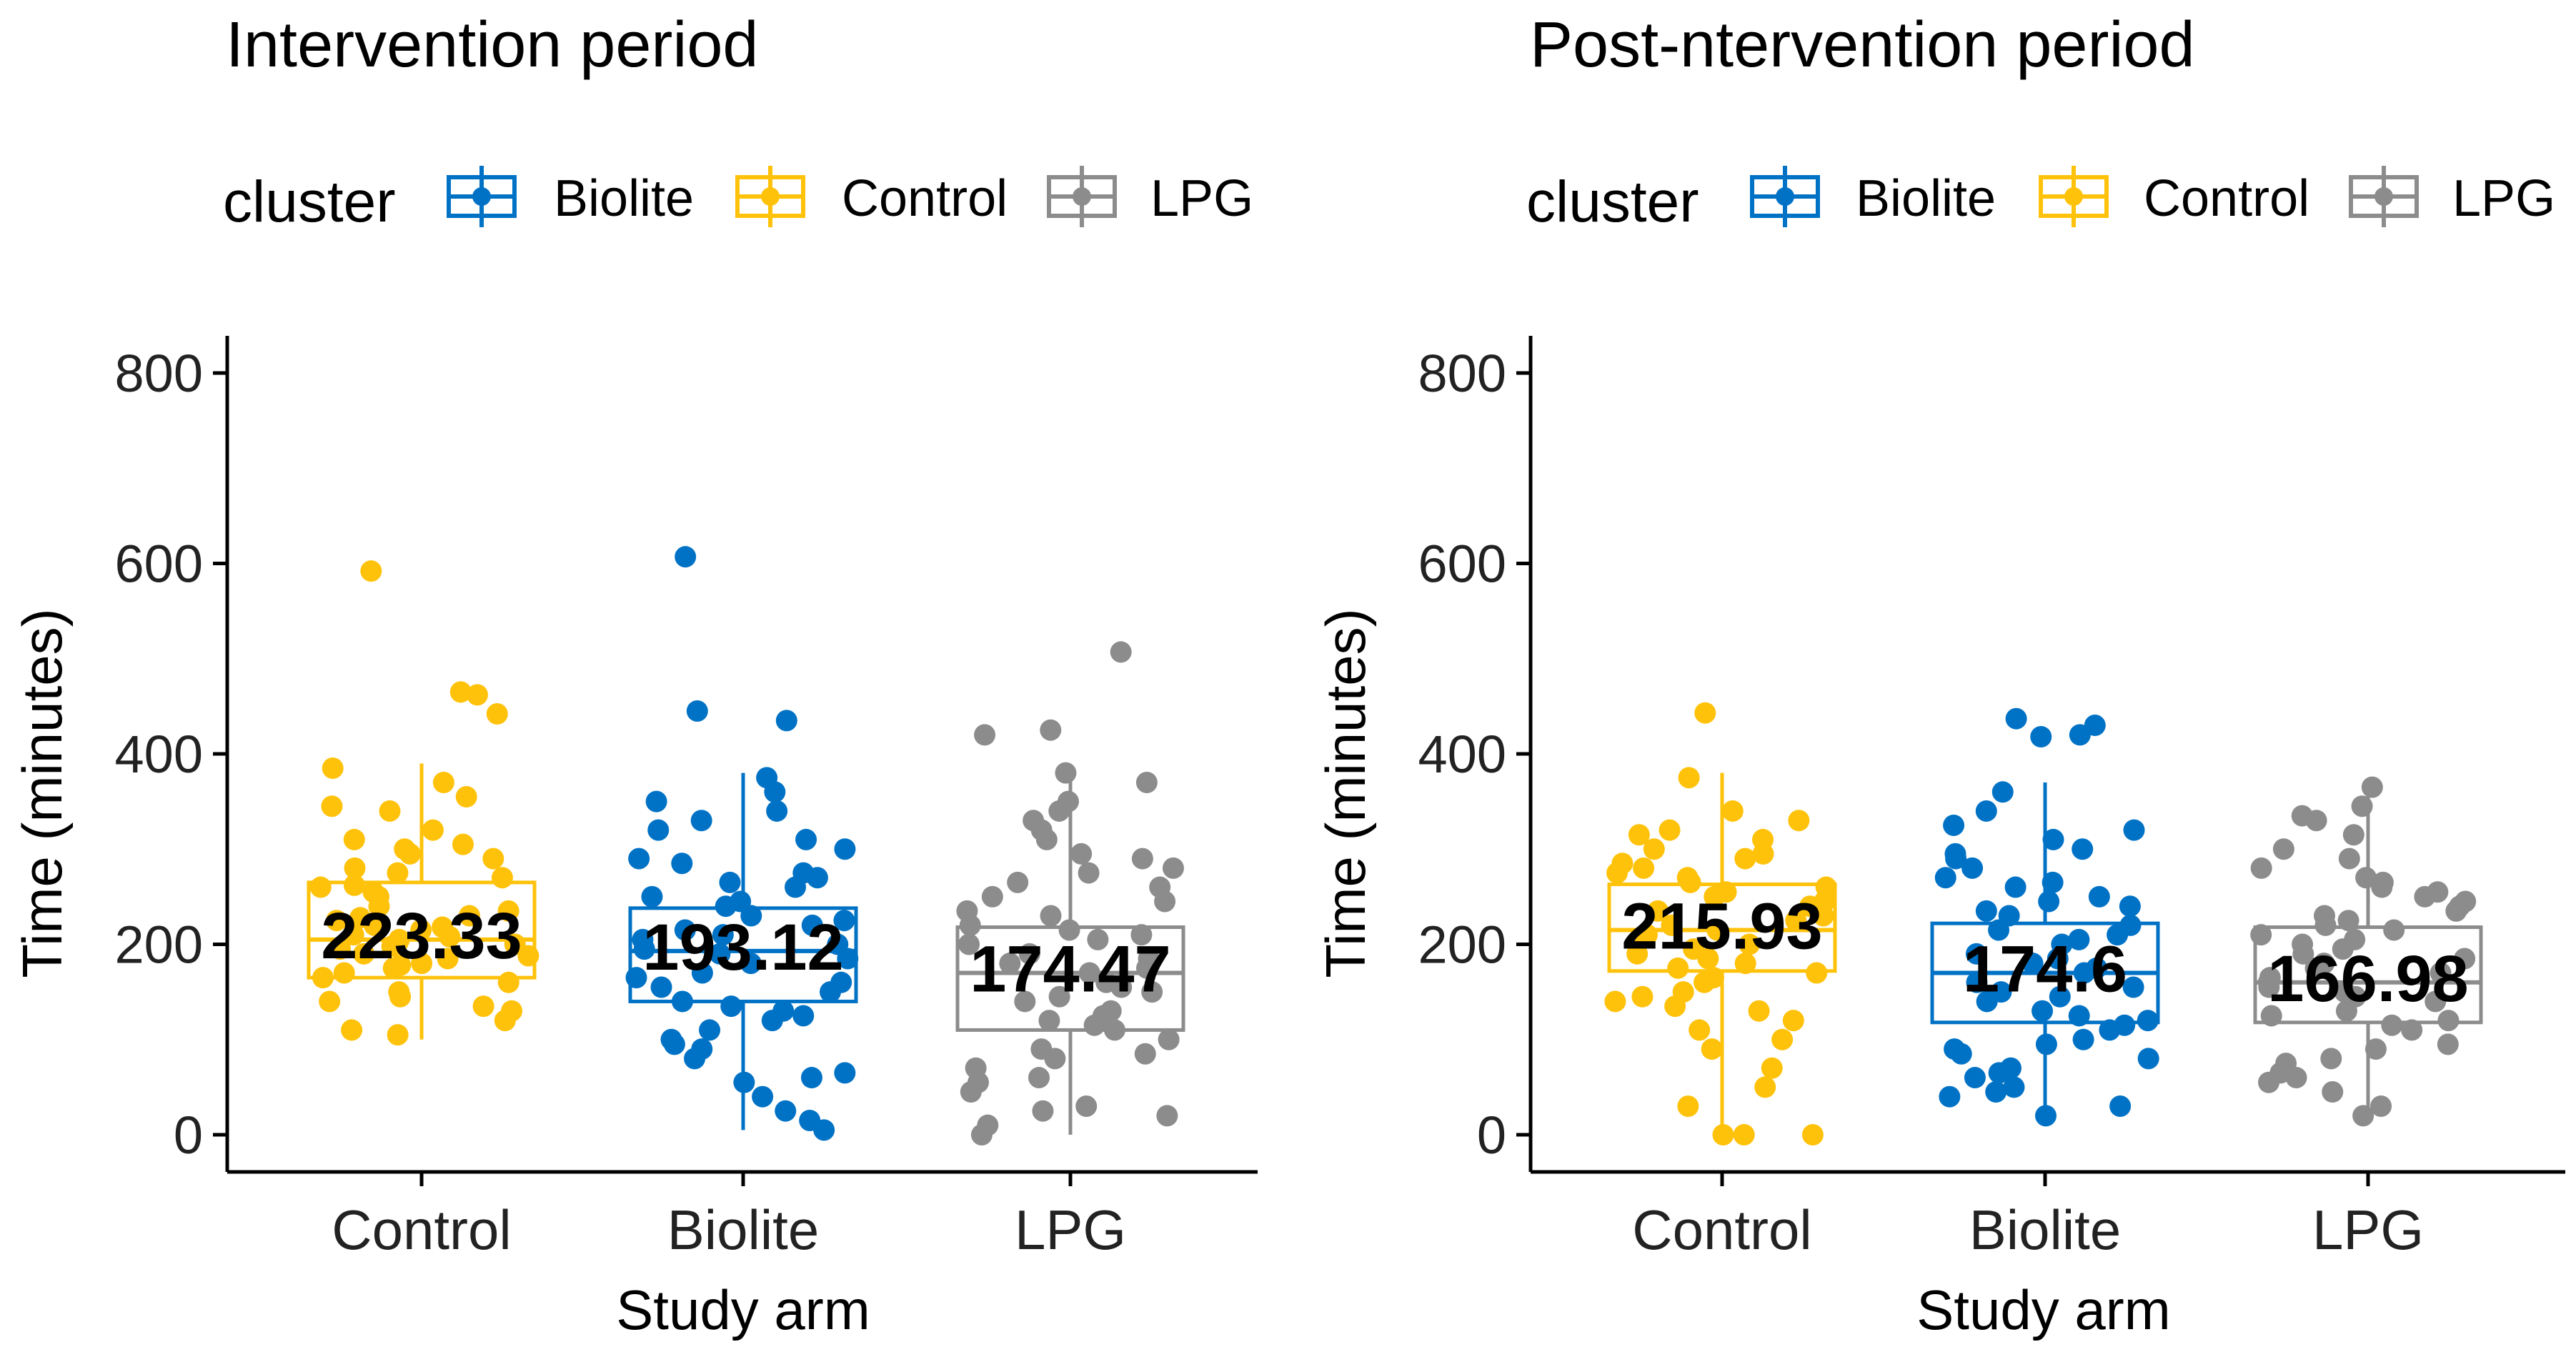 The image size is (2576, 1357). What do you see at coordinates (1862, 45) in the screenshot?
I see `panel-title: Post-ntervention period` at bounding box center [1862, 45].